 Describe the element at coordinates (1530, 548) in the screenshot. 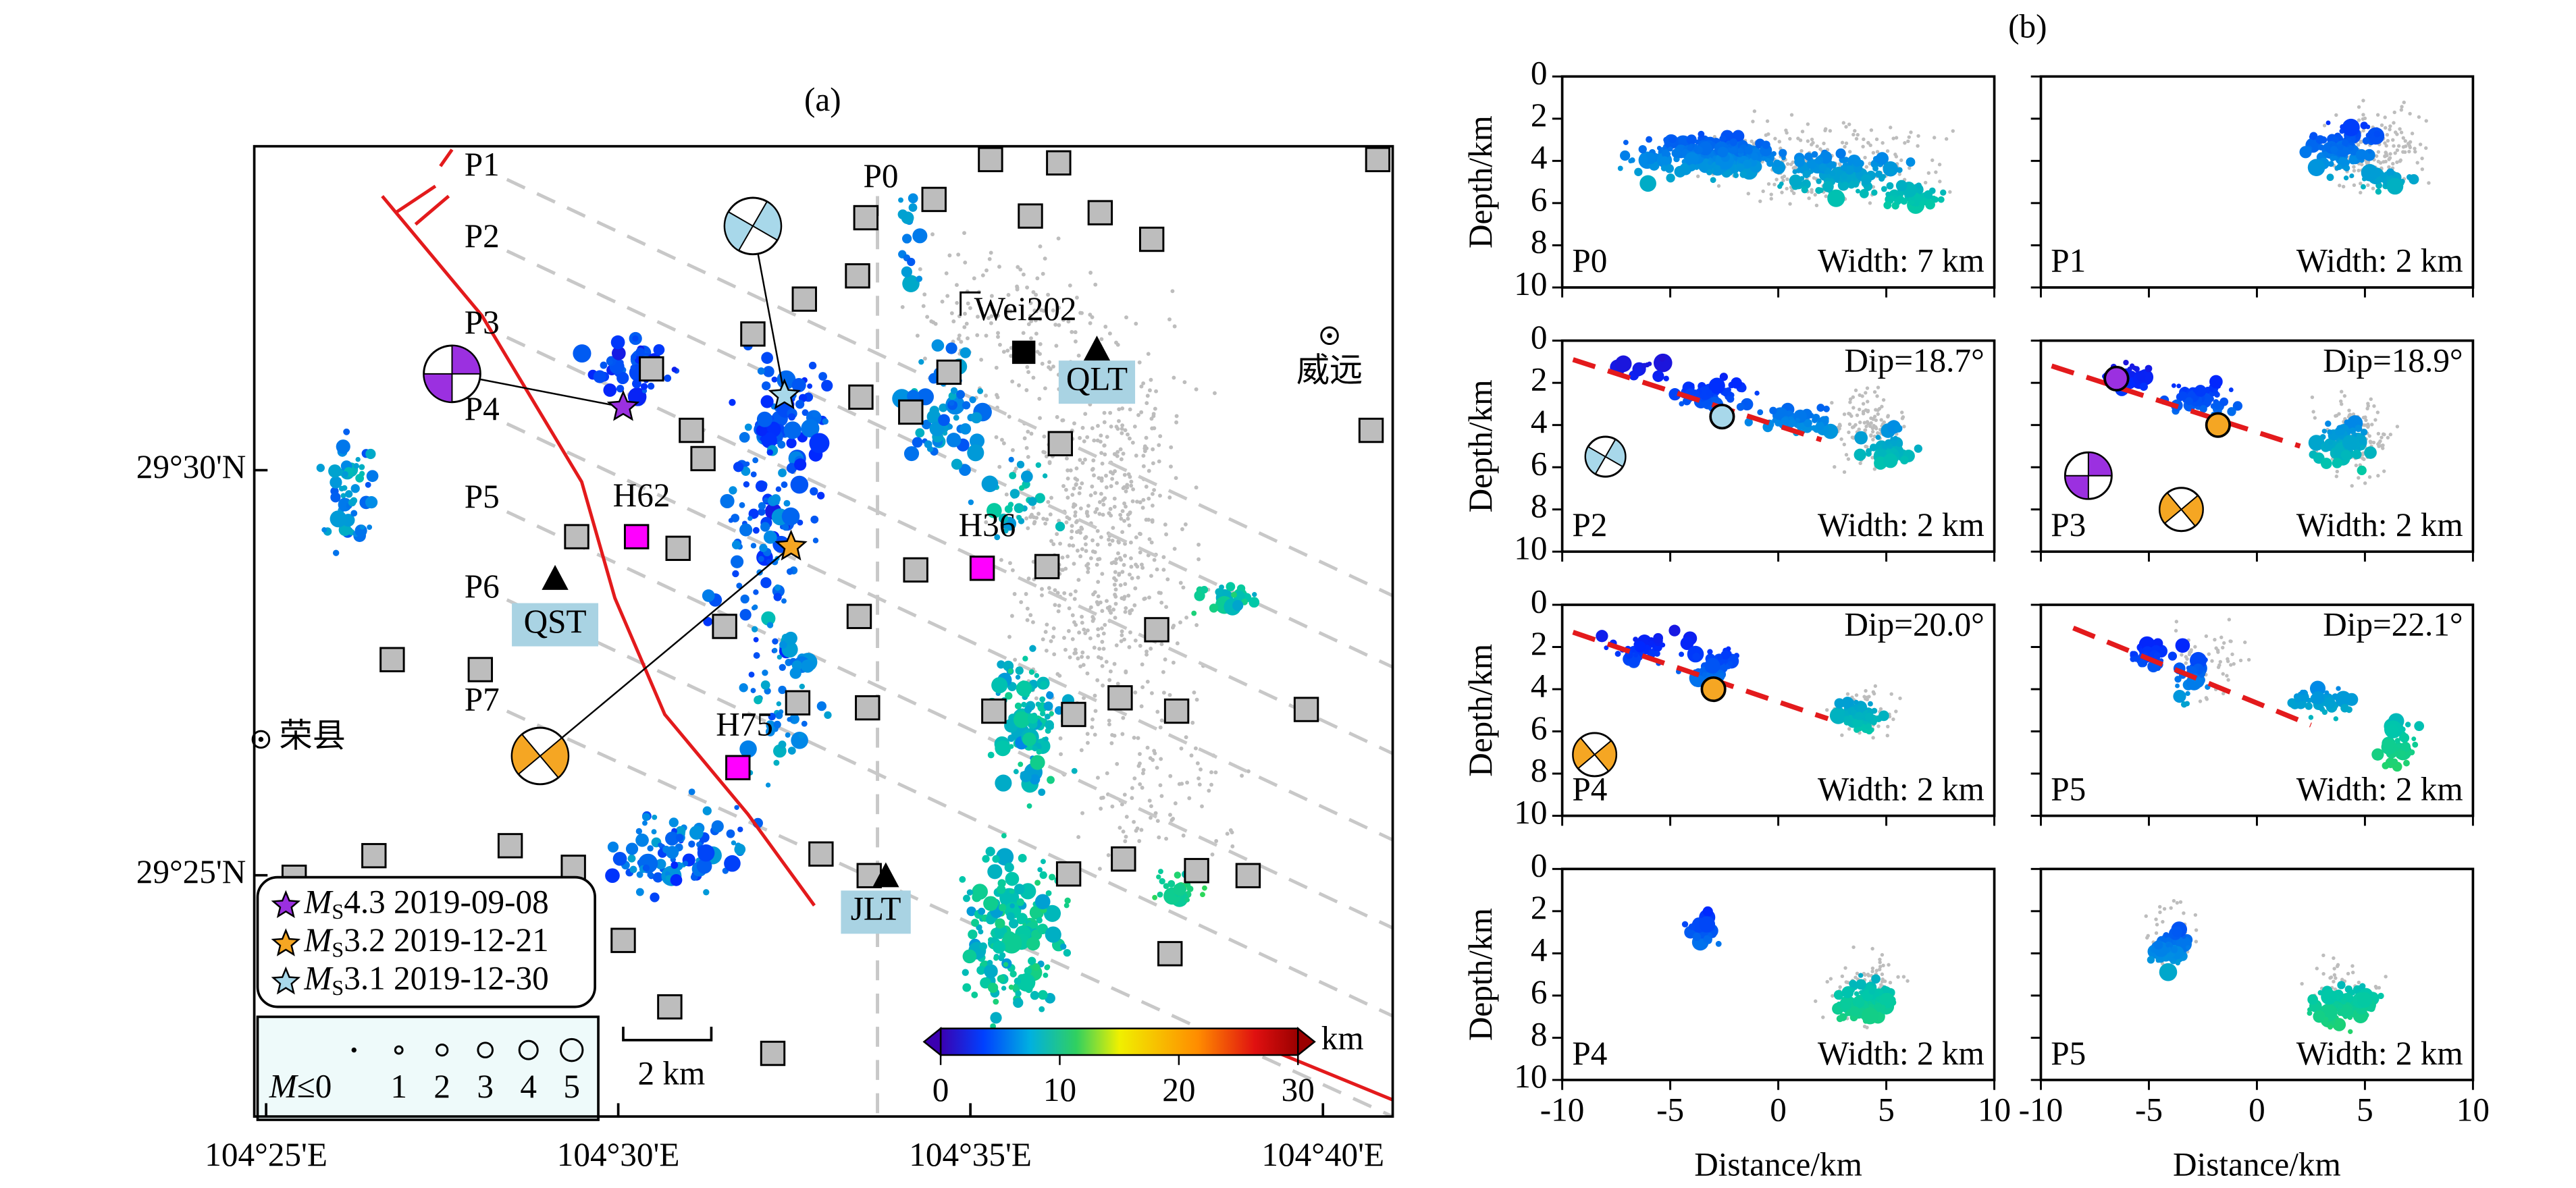

I see `y-tick-label: 10` at that location.